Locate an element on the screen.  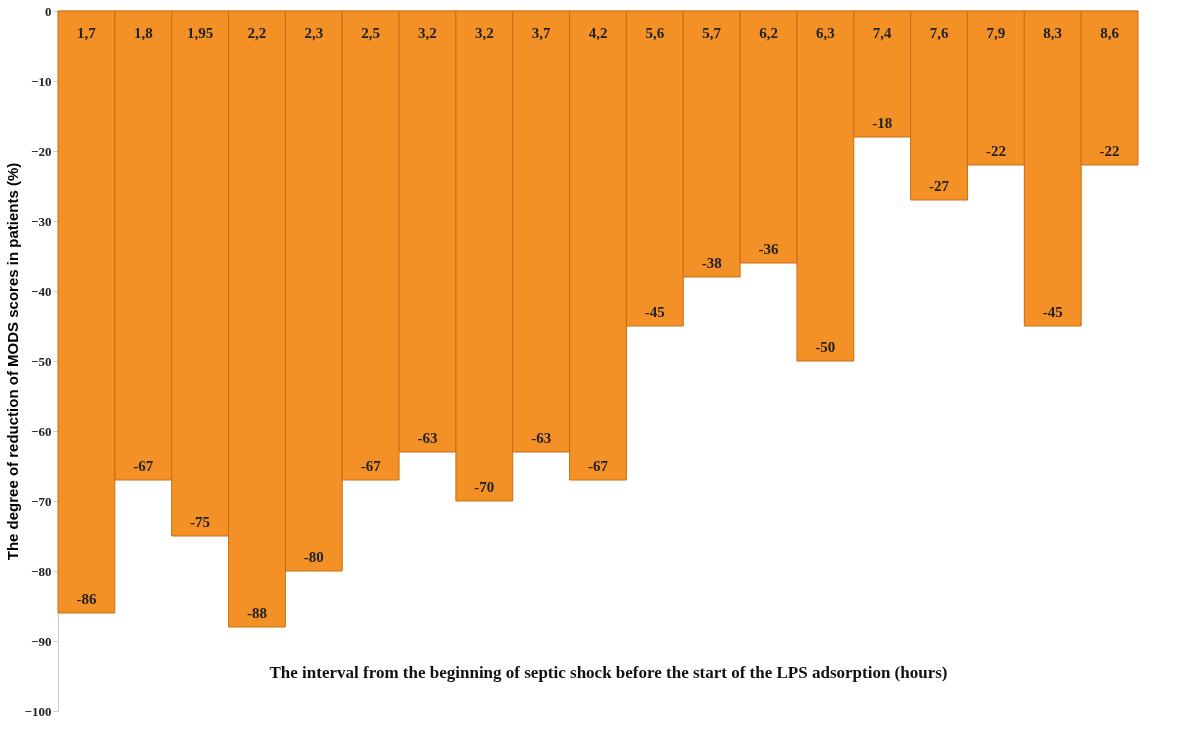
data-label: -70 is located at coordinates (484, 487).